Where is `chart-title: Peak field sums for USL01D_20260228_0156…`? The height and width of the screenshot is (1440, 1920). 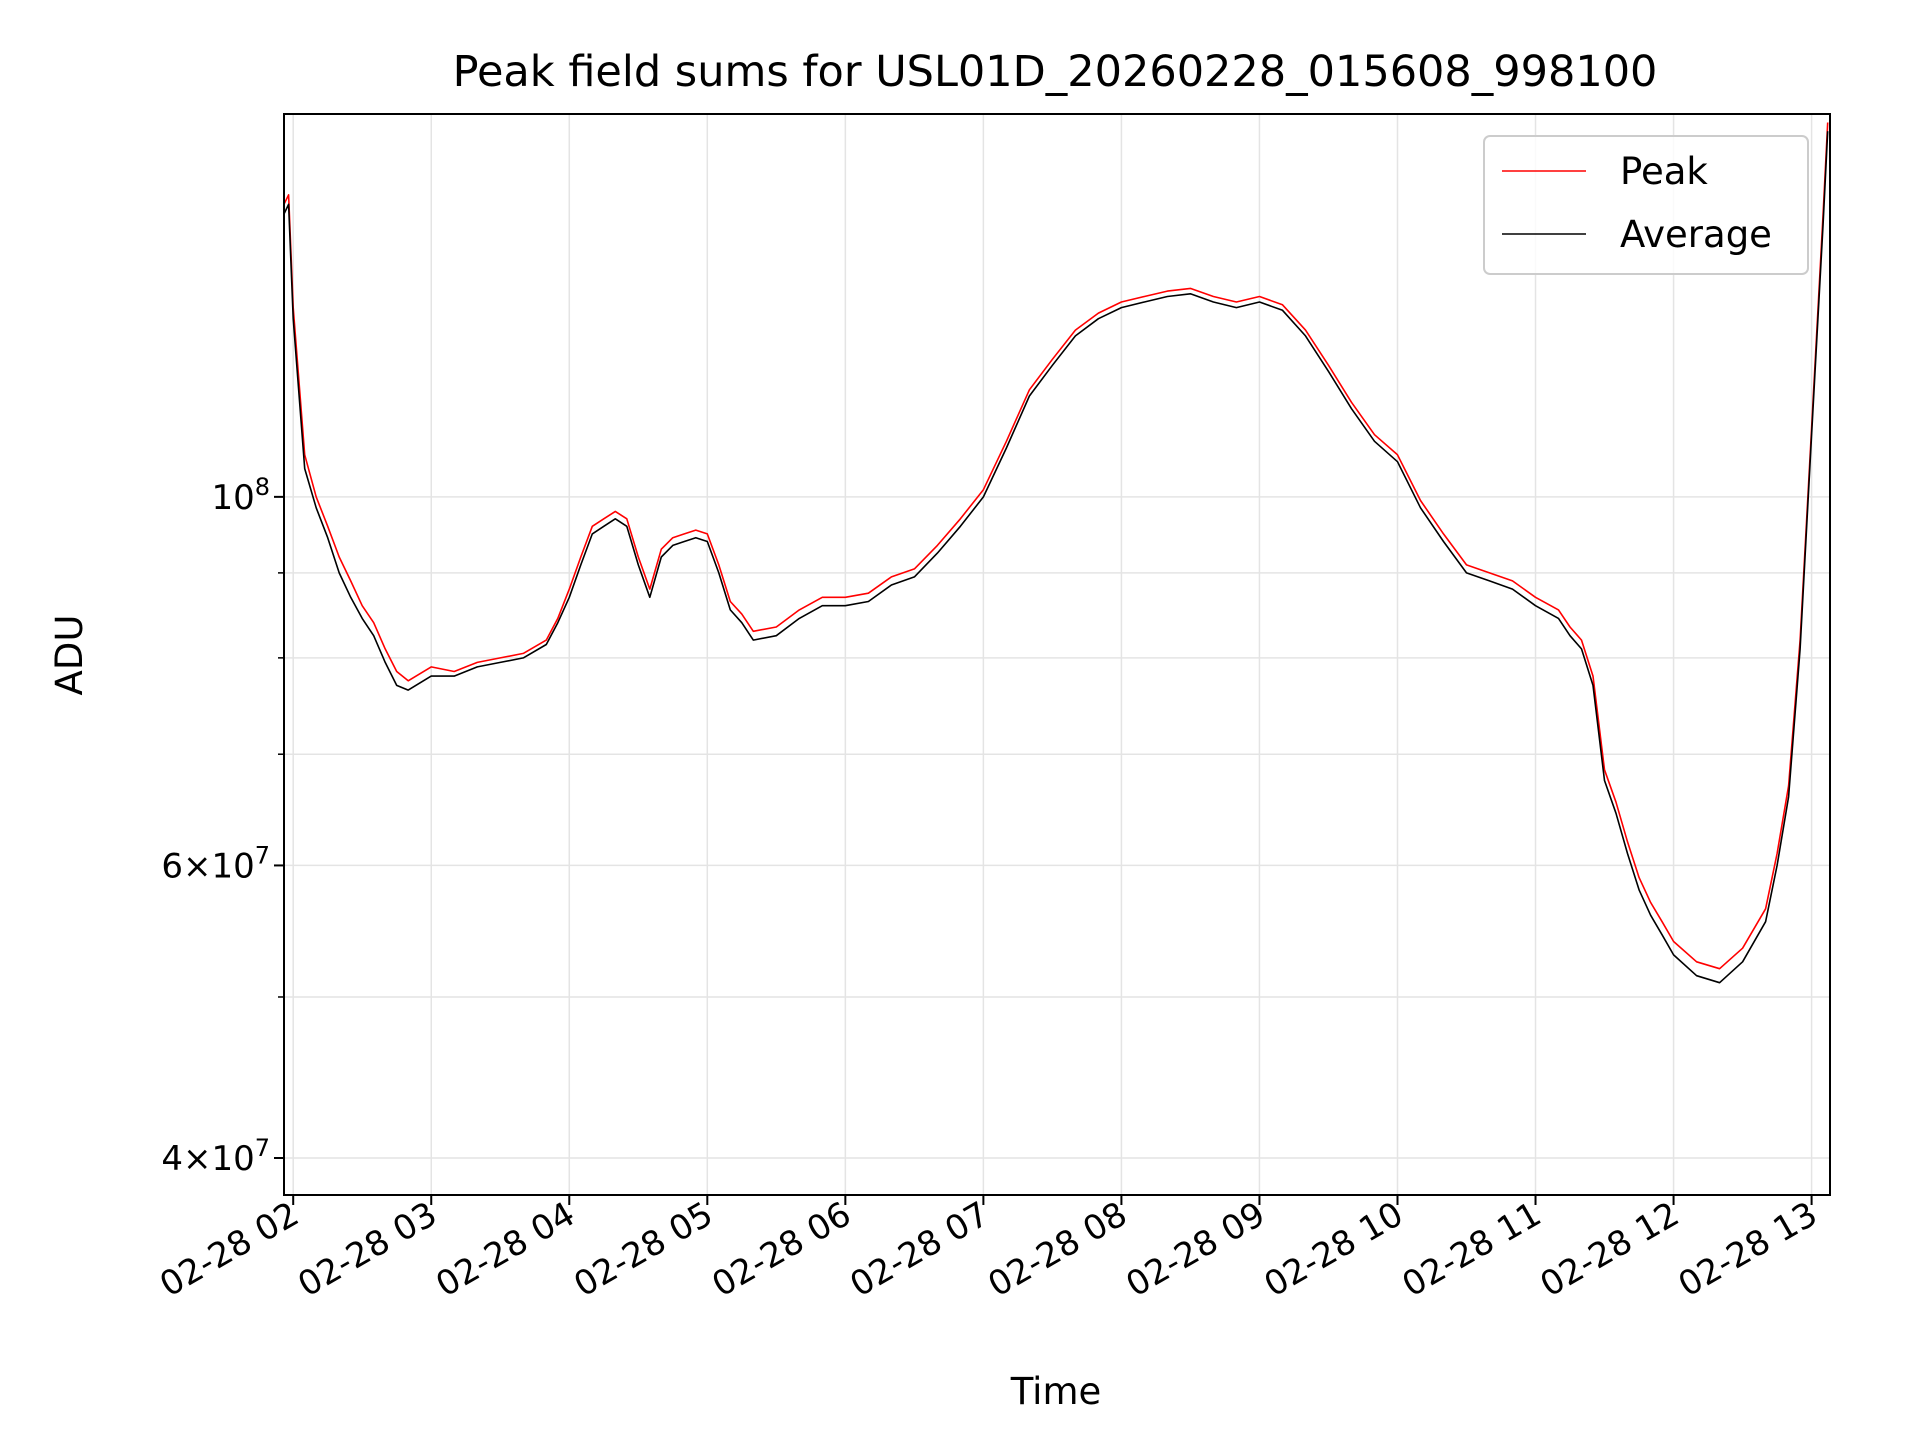 chart-title: Peak field sums for USL01D_20260228_0156… is located at coordinates (1055, 72).